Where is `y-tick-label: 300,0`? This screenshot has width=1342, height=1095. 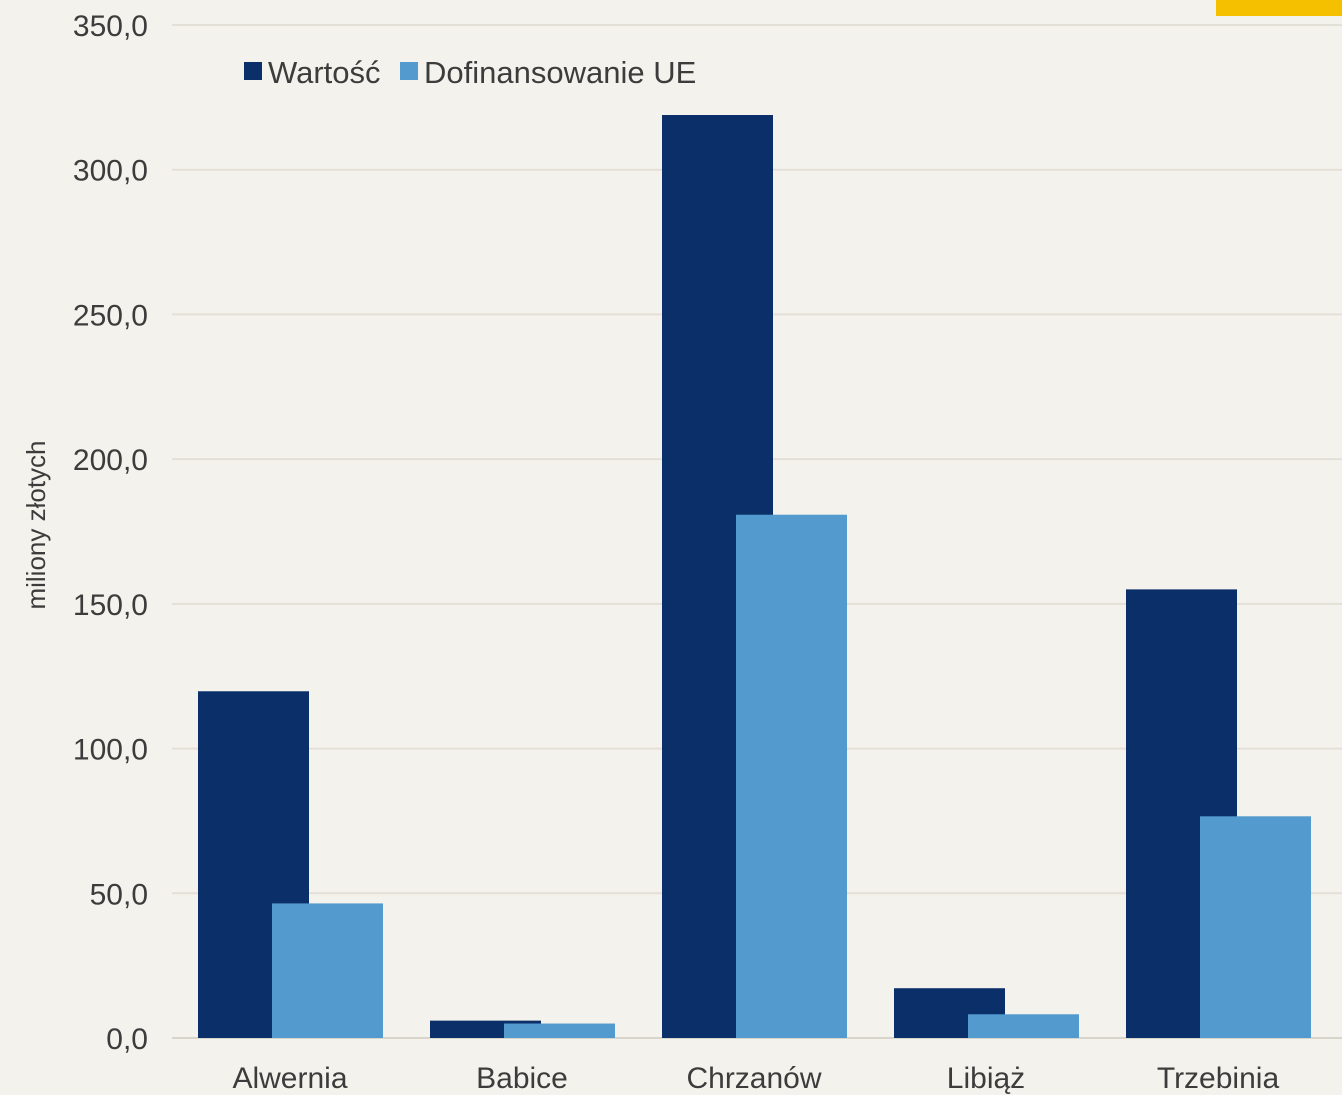 y-tick-label: 300,0 is located at coordinates (110, 171).